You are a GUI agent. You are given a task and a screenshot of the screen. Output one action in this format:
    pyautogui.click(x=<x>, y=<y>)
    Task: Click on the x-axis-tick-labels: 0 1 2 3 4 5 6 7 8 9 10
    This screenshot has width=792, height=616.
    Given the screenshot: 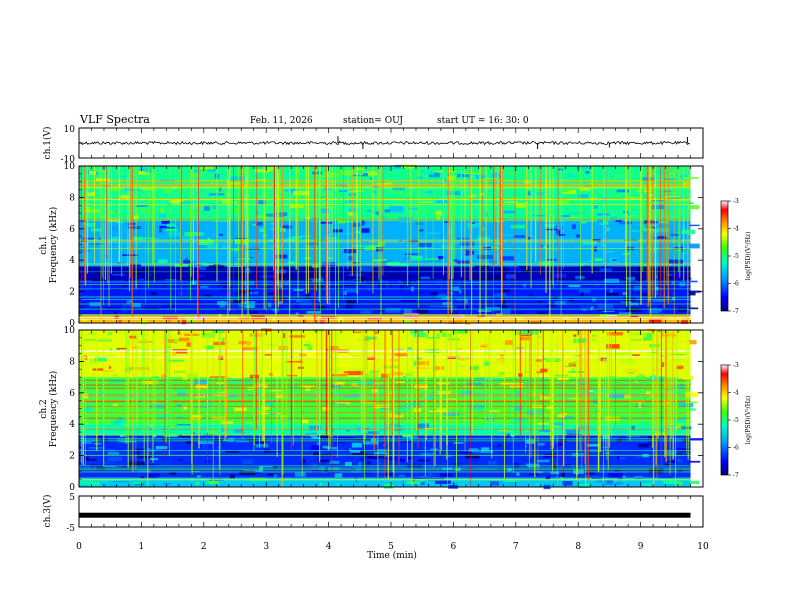 What is the action you would take?
    pyautogui.click(x=392, y=547)
    